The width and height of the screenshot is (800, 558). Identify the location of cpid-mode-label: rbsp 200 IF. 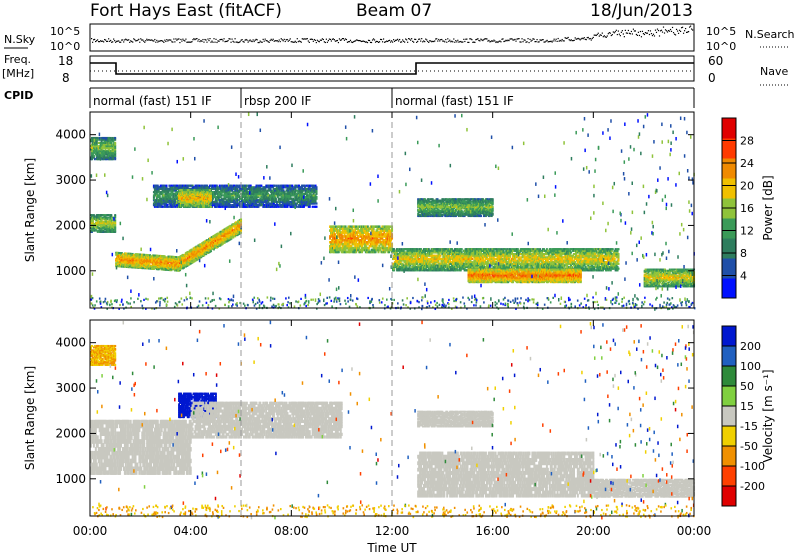
(277, 101).